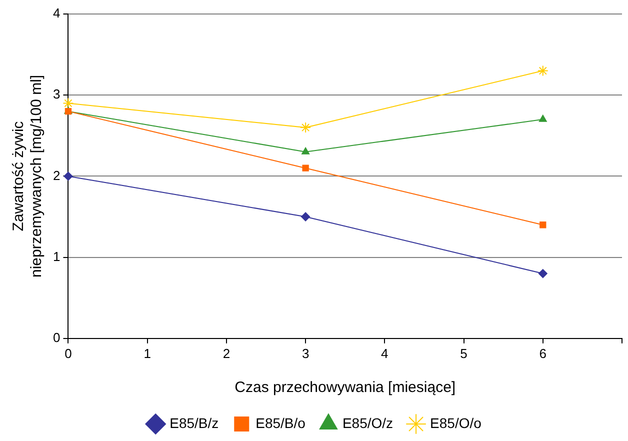 This screenshot has width=628, height=441. Describe the element at coordinates (226, 353) in the screenshot. I see `x-tick-label: 2` at that location.